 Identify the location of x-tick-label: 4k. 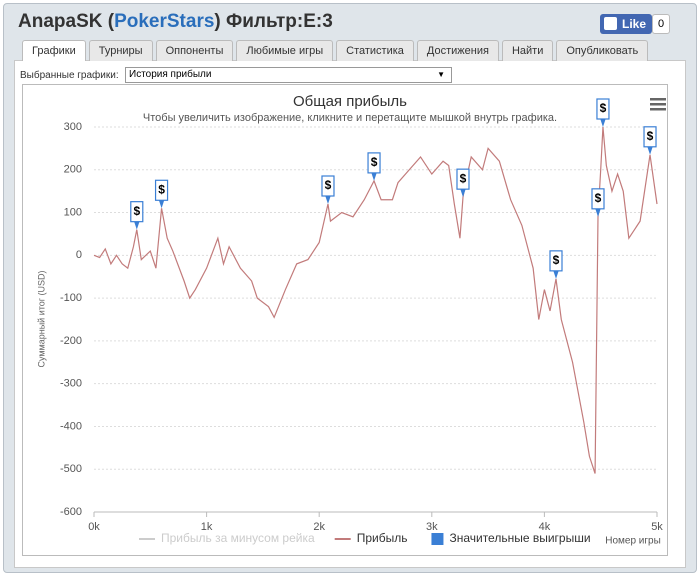
(545, 527).